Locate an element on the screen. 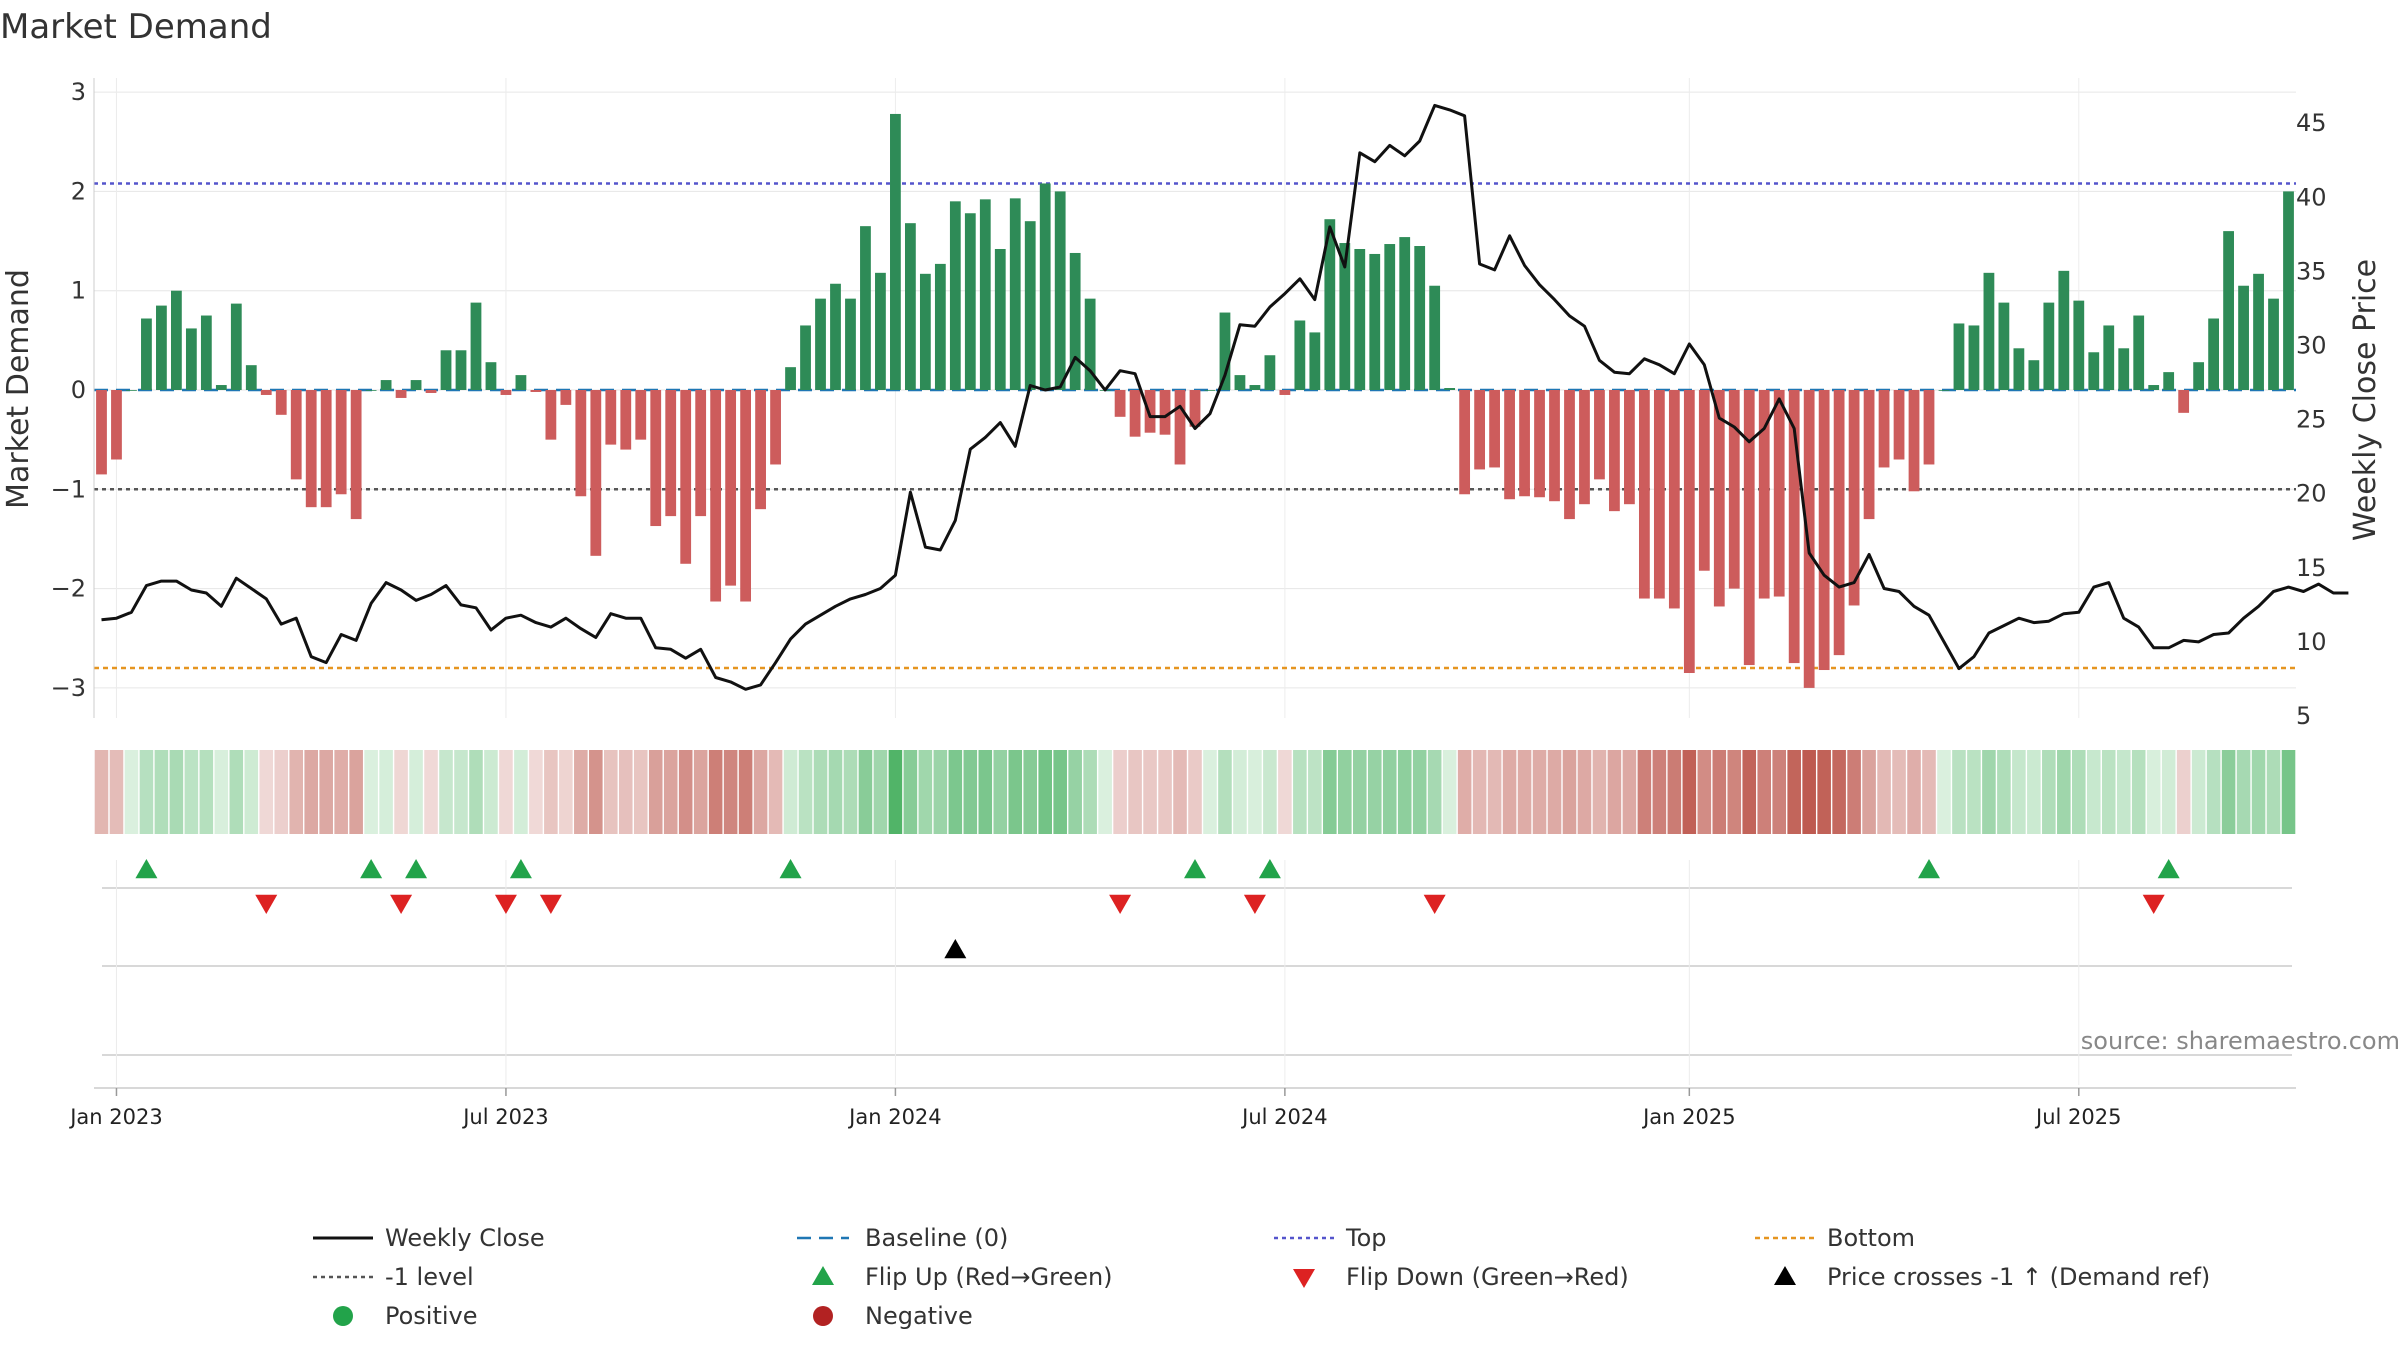  x-tick-label: Jul 2023 is located at coordinates (504, 1117).